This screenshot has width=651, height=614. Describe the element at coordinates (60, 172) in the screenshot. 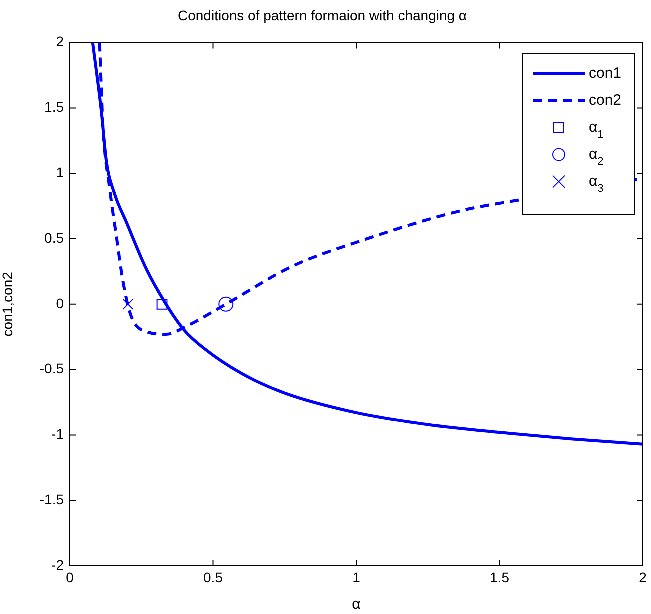

I see `y-tick-label: 1` at that location.